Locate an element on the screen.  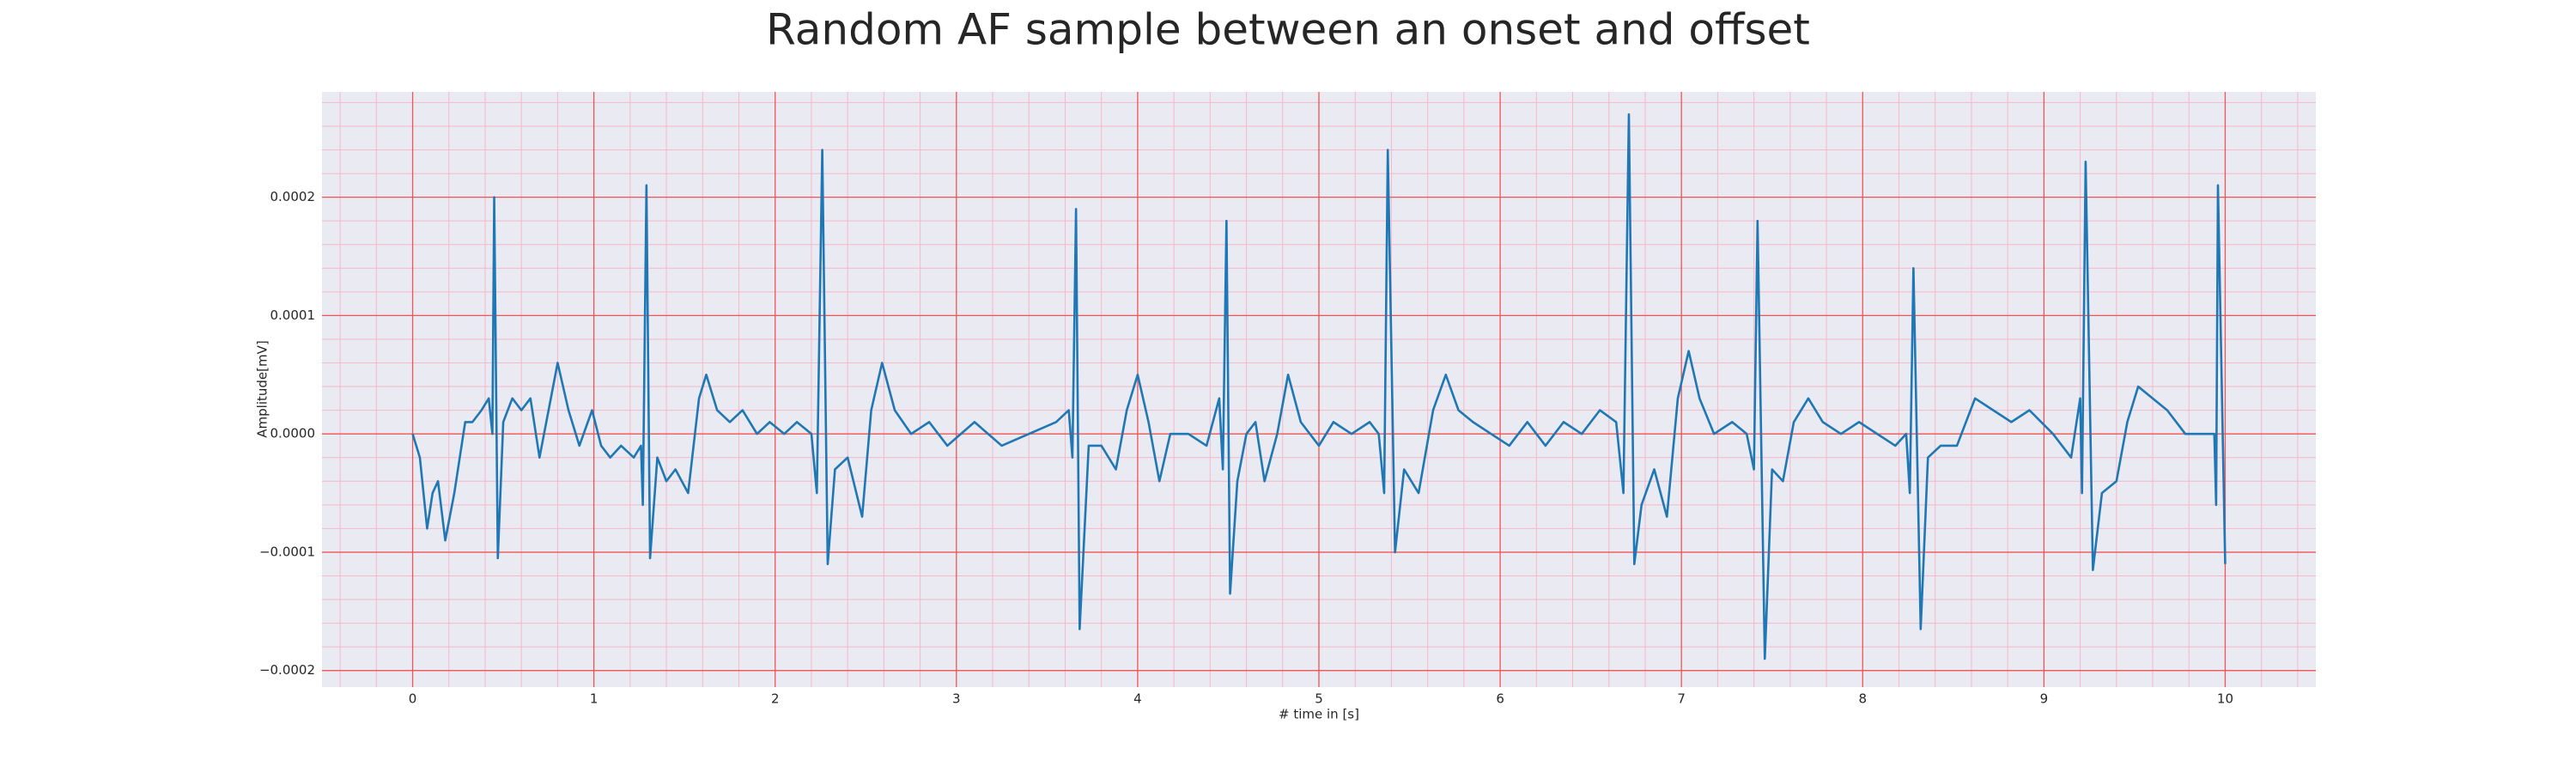
y-tick-label: 0.0002 is located at coordinates (293, 196).